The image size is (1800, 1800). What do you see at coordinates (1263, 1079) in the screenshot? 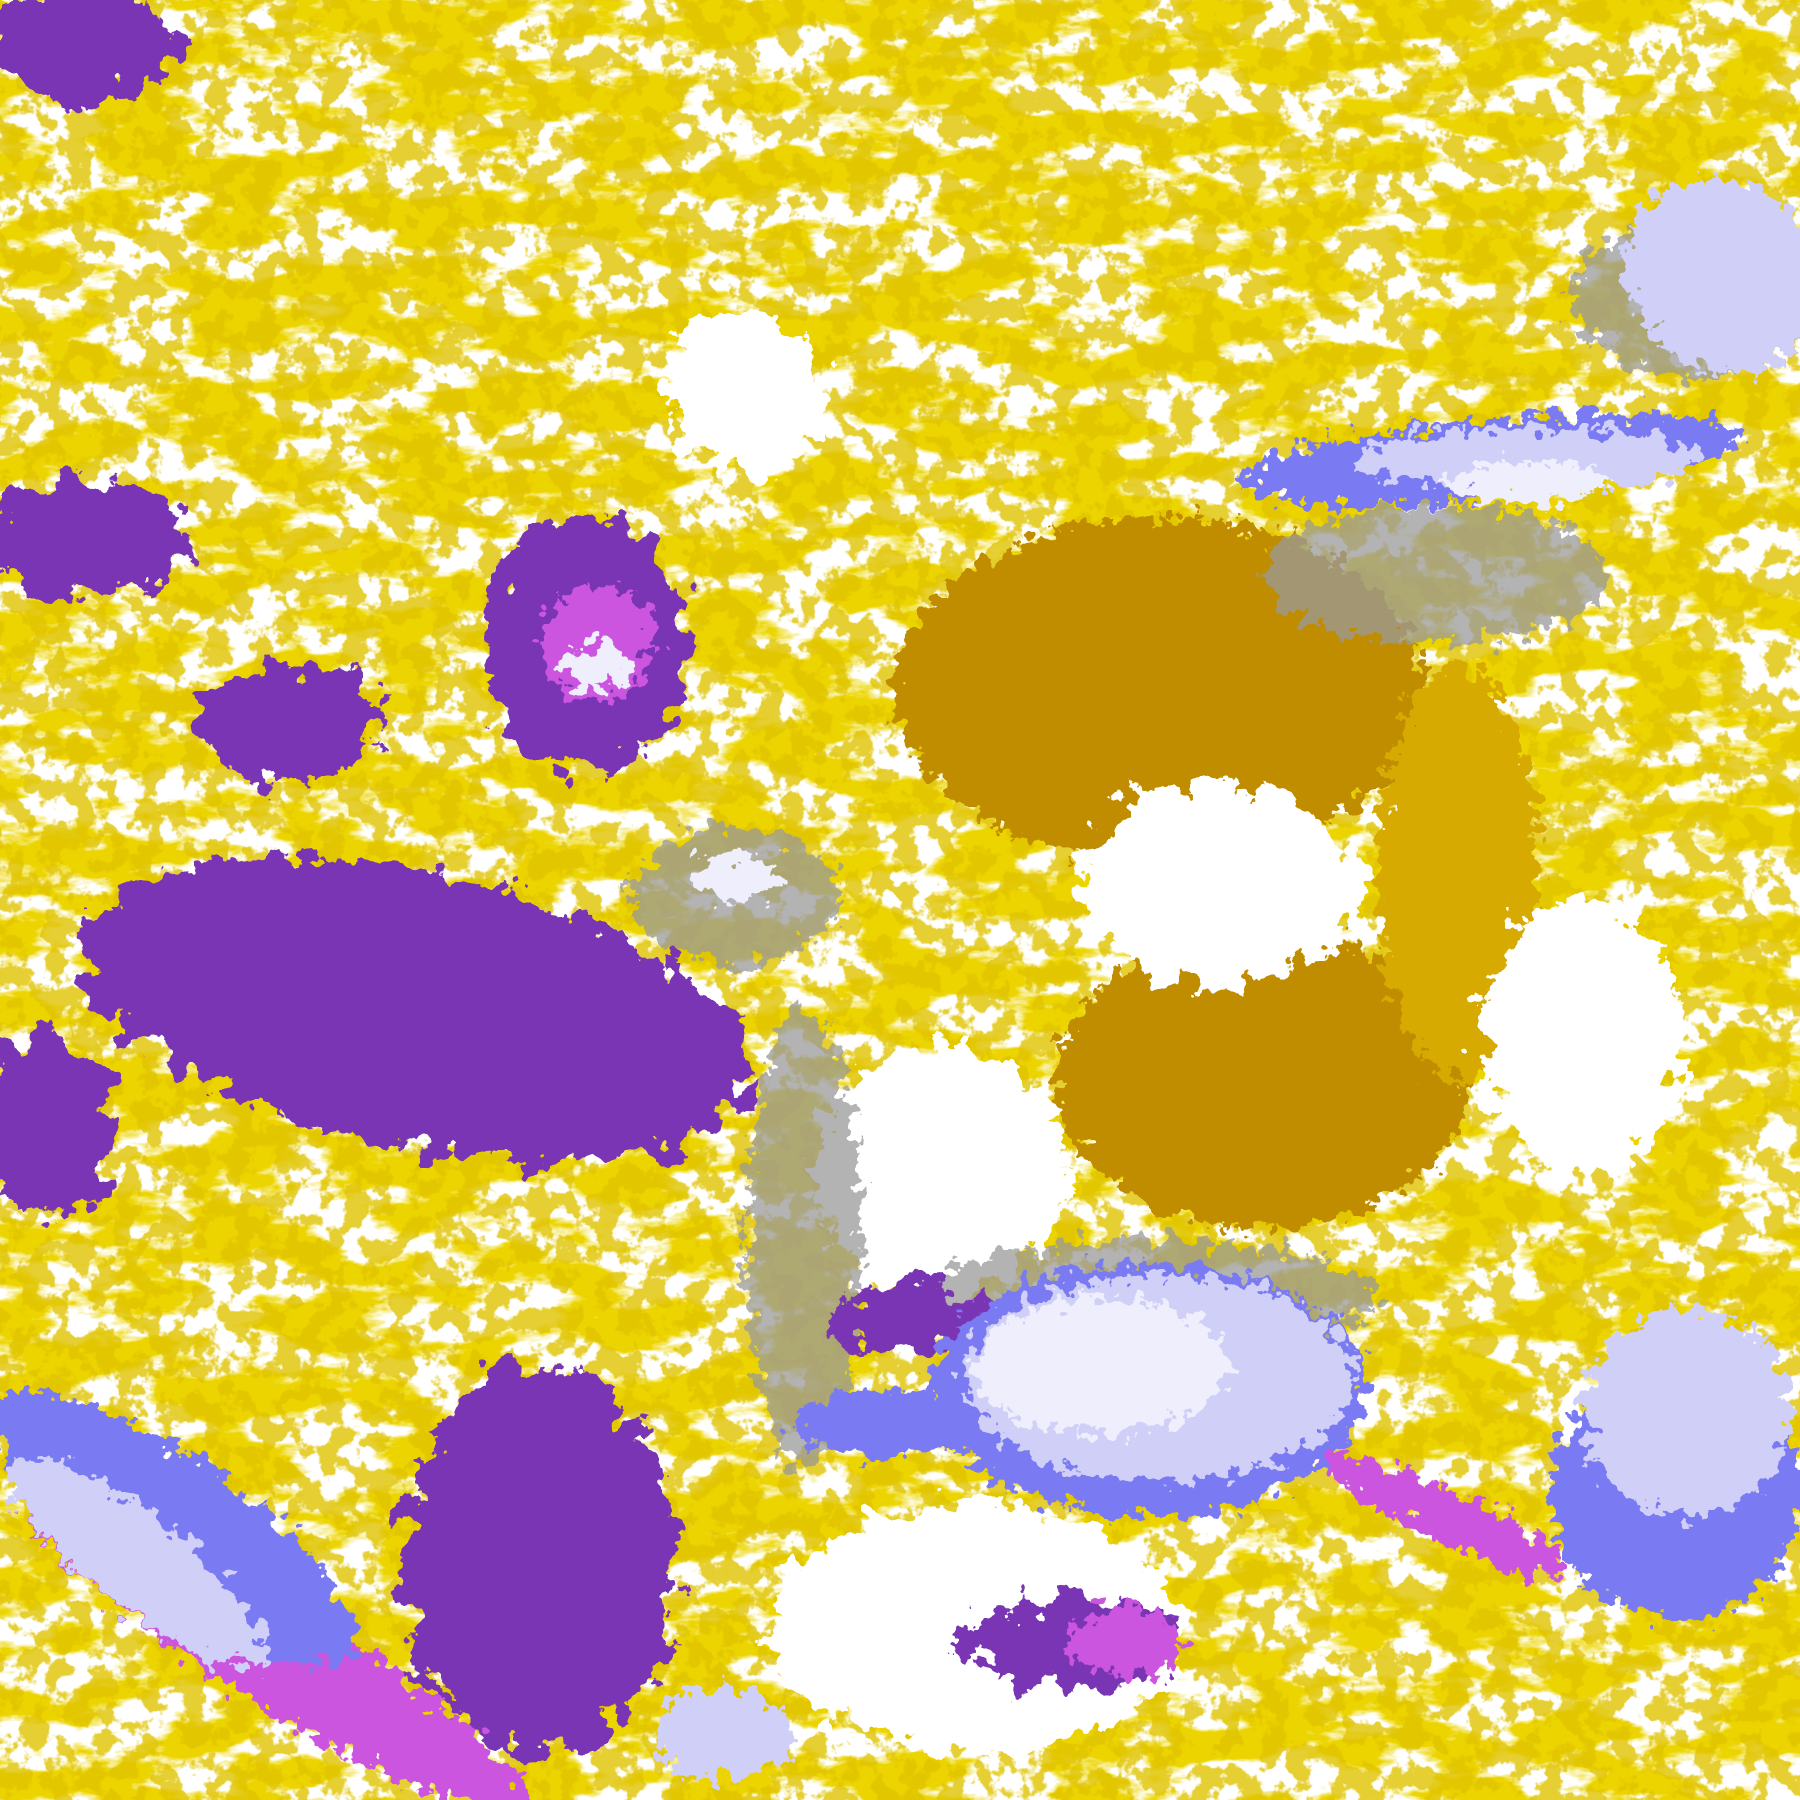
I see `gold-mass-south` at bounding box center [1263, 1079].